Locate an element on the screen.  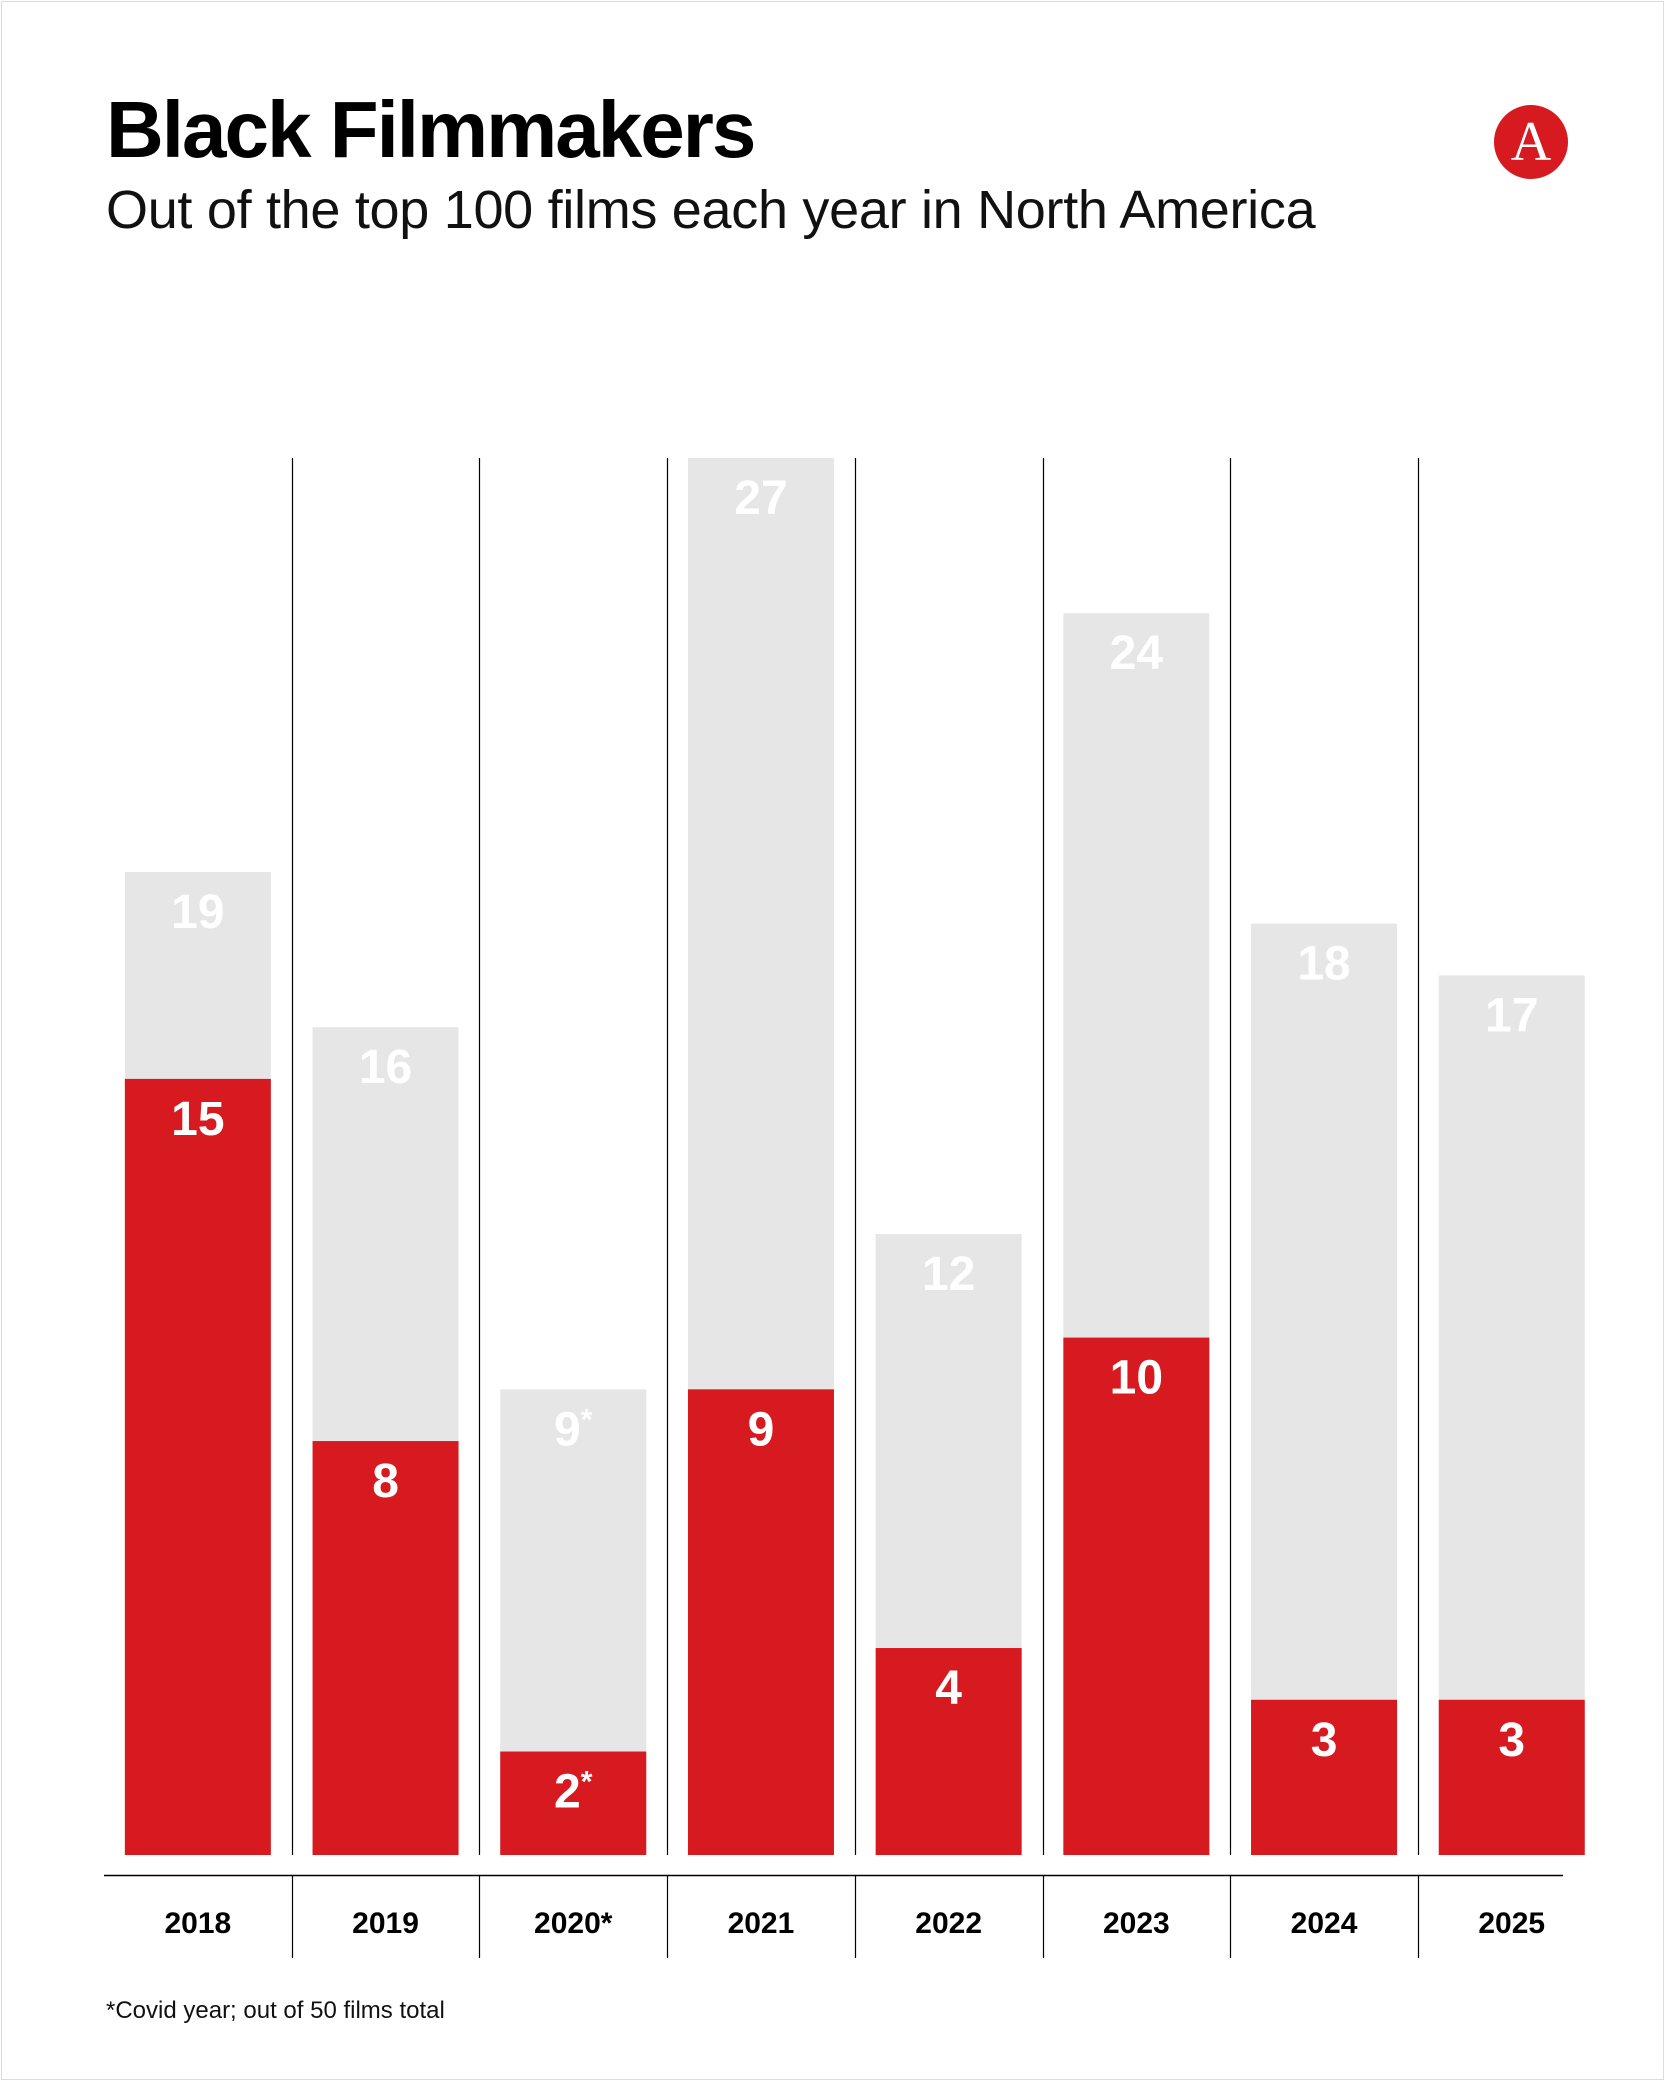
data-label-total: 17 is located at coordinates (1511, 1015).